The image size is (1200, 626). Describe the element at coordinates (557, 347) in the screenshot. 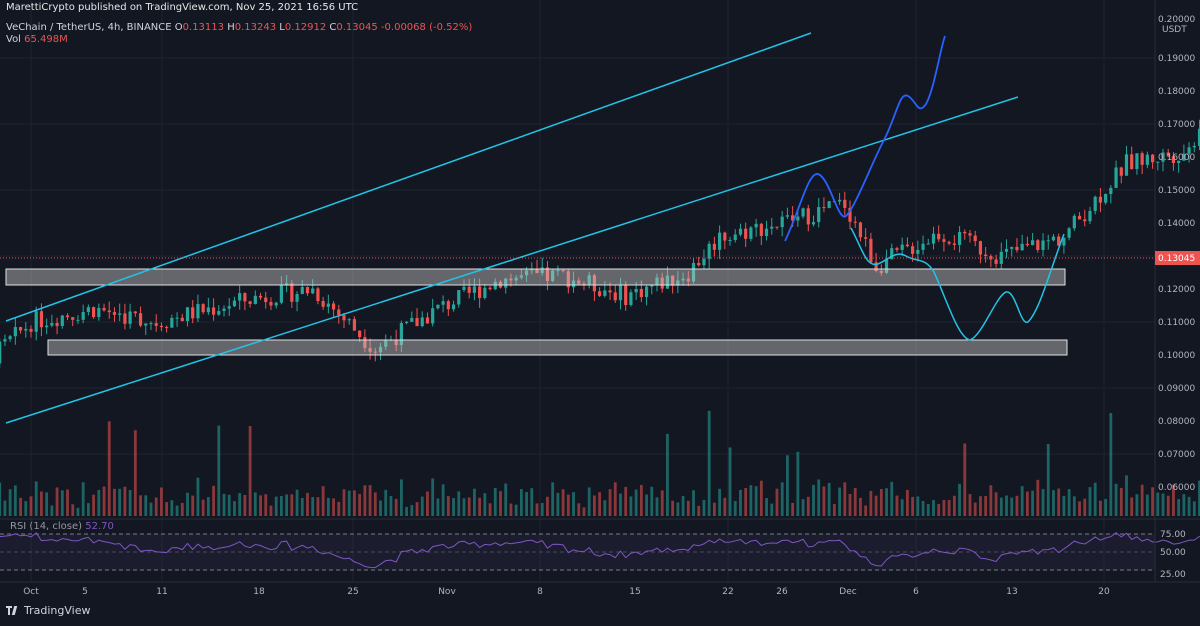

I see `support-zone-lower` at that location.